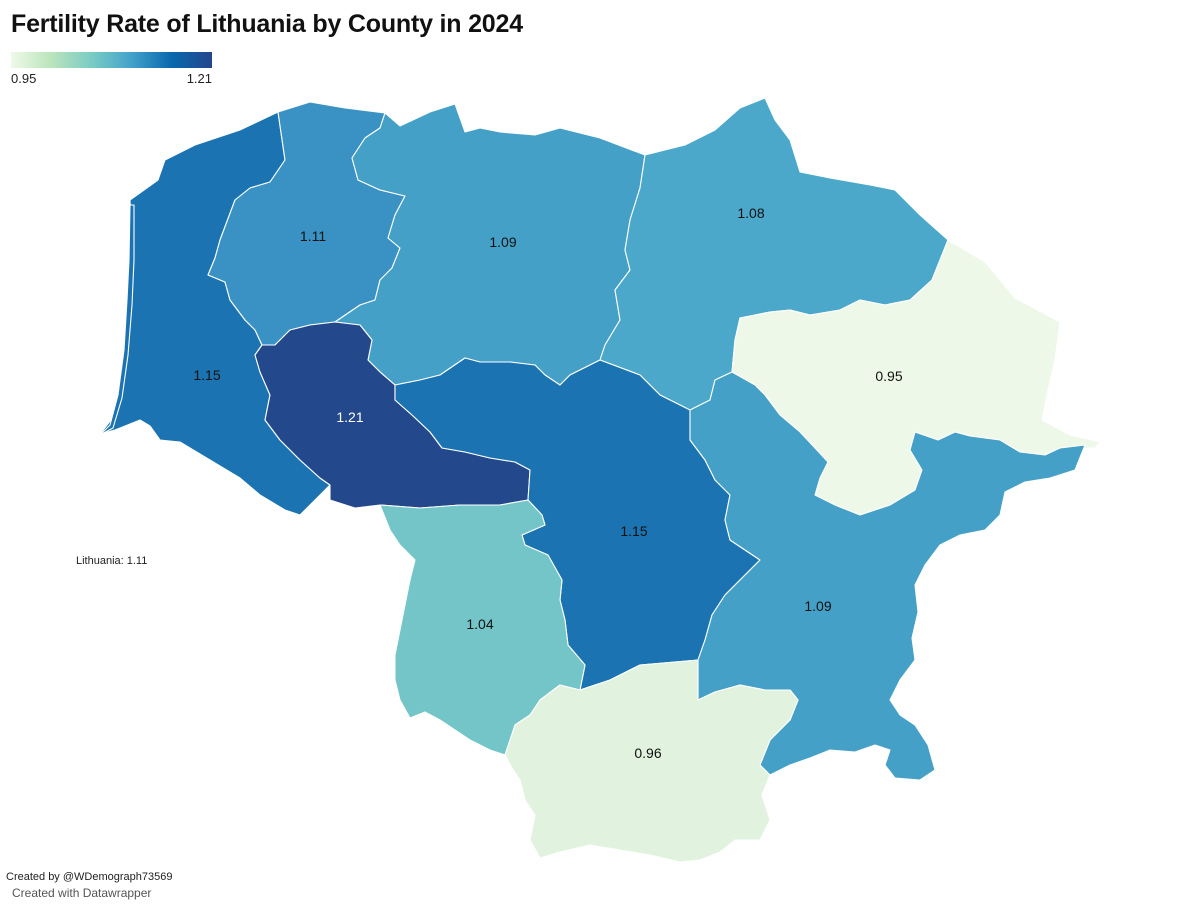 The image size is (1200, 913). Describe the element at coordinates (817, 606) in the screenshot. I see `county-label-vilnius: 1.09` at that location.